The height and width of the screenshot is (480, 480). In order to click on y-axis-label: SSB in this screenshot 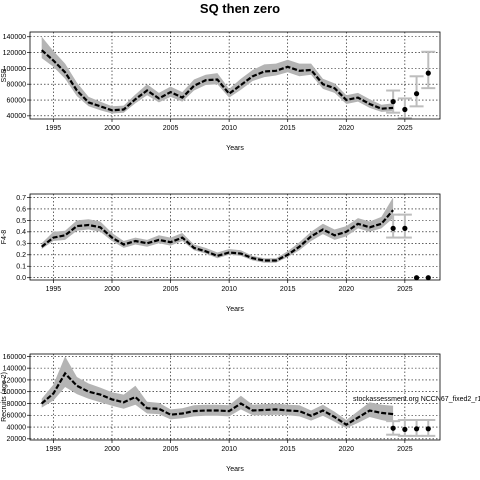, I will do `click(4, 75)`.